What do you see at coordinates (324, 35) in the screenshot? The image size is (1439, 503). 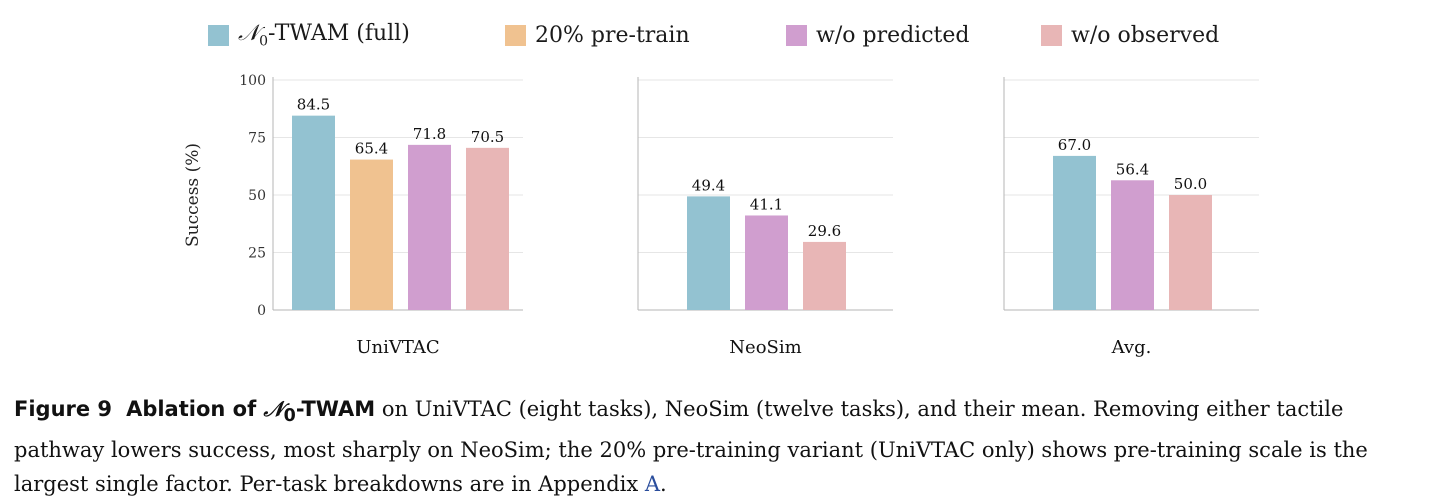 I see `legend-label: 𝒩0-TWAM (full)` at bounding box center [324, 35].